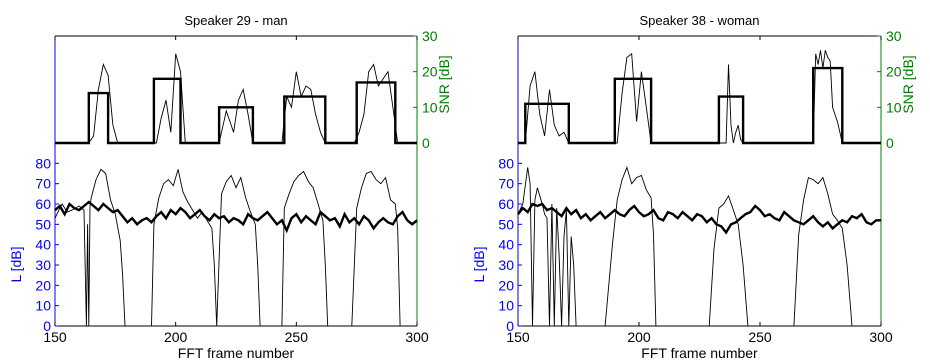  What do you see at coordinates (700, 20) in the screenshot?
I see `chart-title: Speaker 38 - woman` at bounding box center [700, 20].